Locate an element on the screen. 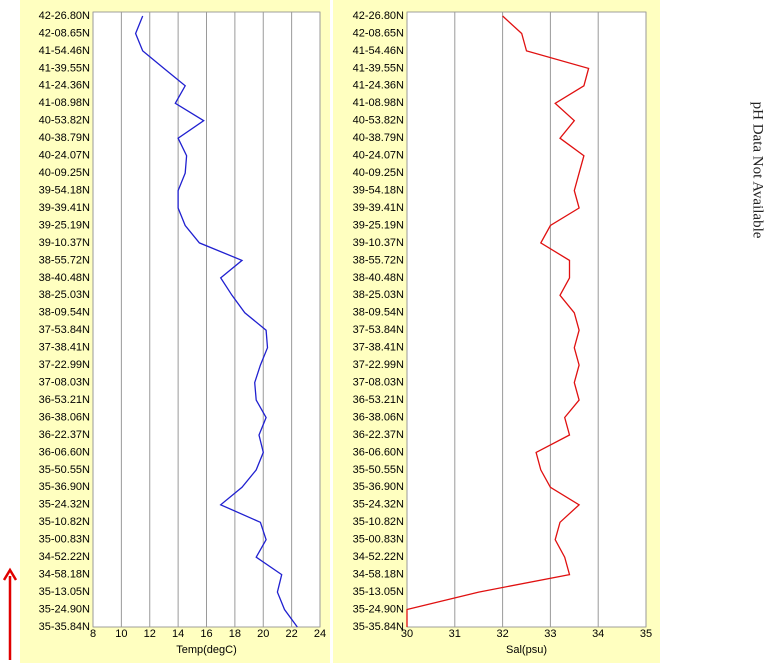  x-tick-label: 20 is located at coordinates (263, 634).